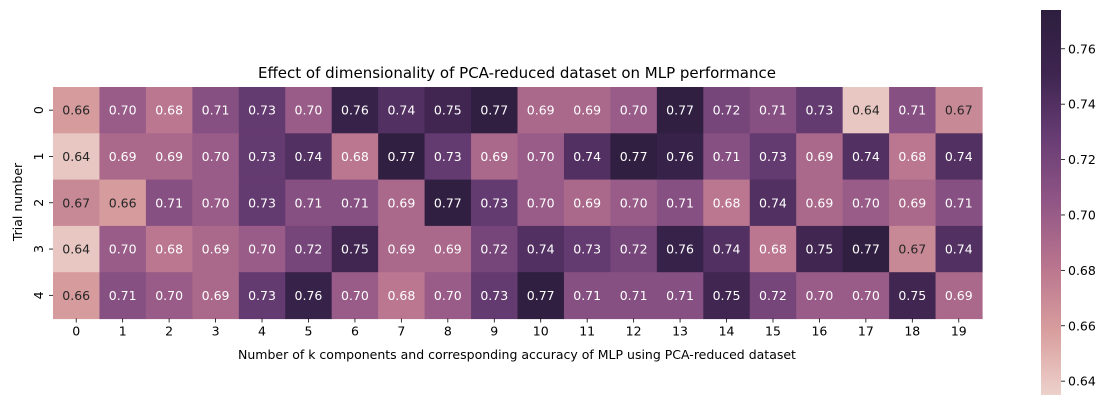  Describe the element at coordinates (448, 331) in the screenshot. I see `x-tick-label: 8` at that location.